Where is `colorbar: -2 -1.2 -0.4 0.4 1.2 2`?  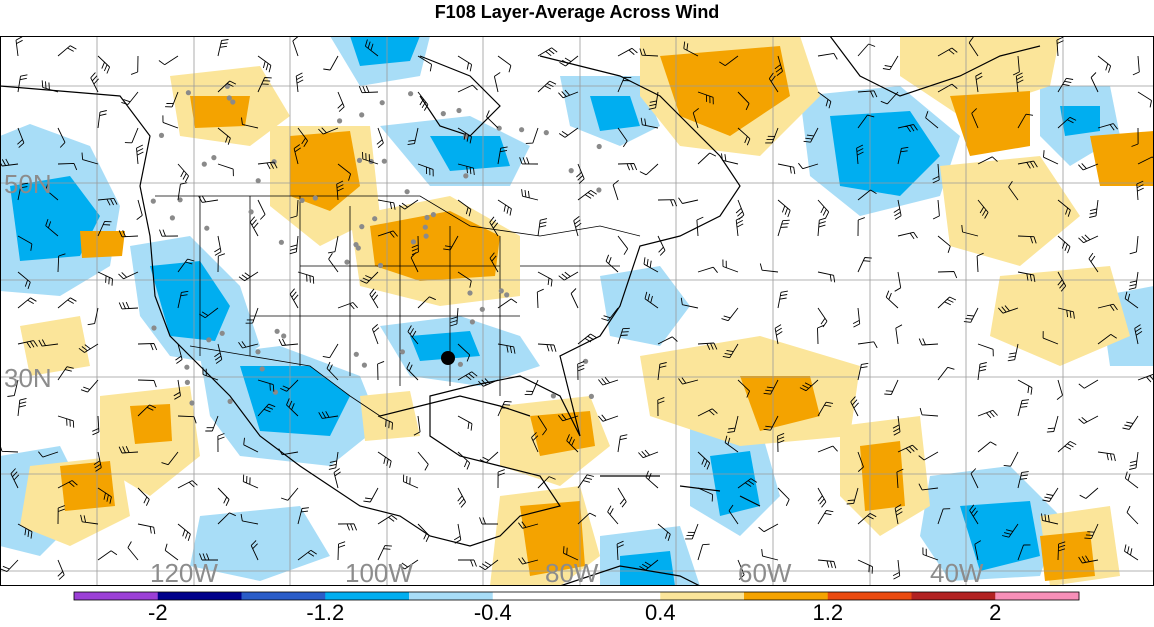
colorbar: -2 -1.2 -0.4 0.4 1.2 2 is located at coordinates (577, 607).